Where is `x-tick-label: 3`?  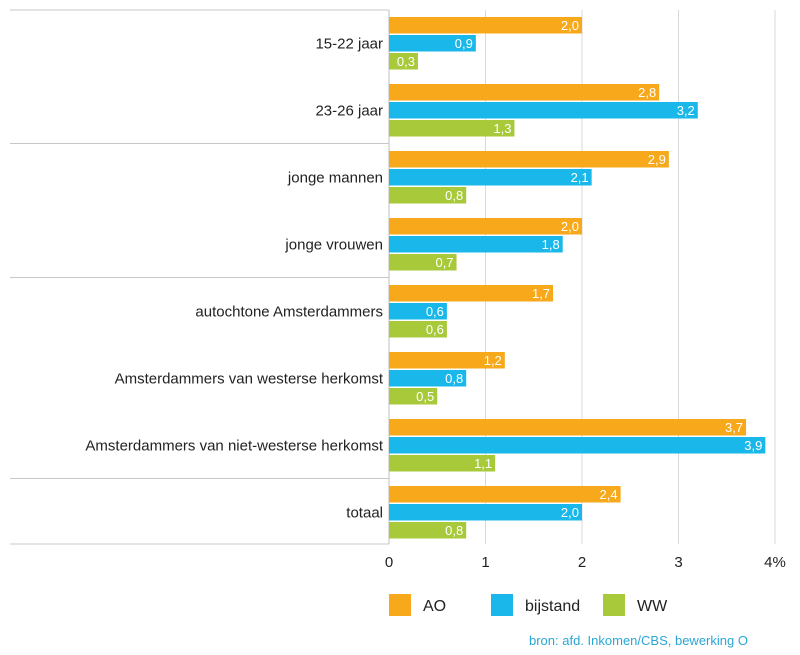 x-tick-label: 3 is located at coordinates (678, 562).